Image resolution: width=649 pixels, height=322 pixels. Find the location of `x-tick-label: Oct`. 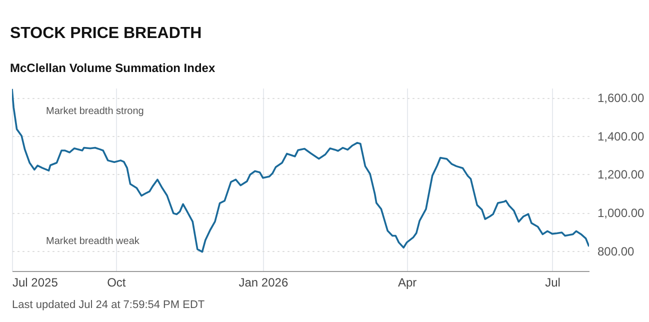

x-tick-label: Oct is located at coordinates (116, 283).